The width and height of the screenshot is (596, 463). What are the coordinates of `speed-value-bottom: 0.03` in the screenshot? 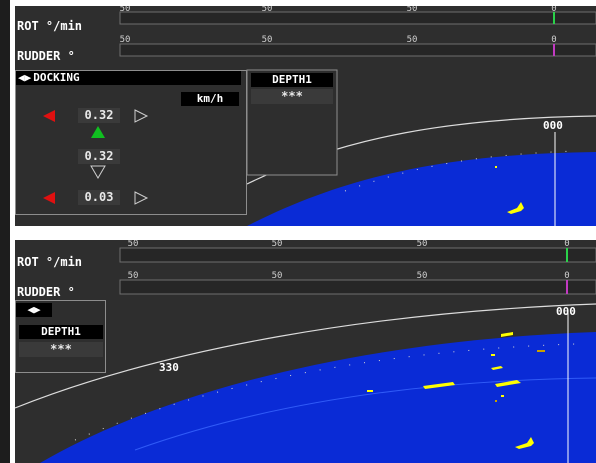 It's located at (99, 197).